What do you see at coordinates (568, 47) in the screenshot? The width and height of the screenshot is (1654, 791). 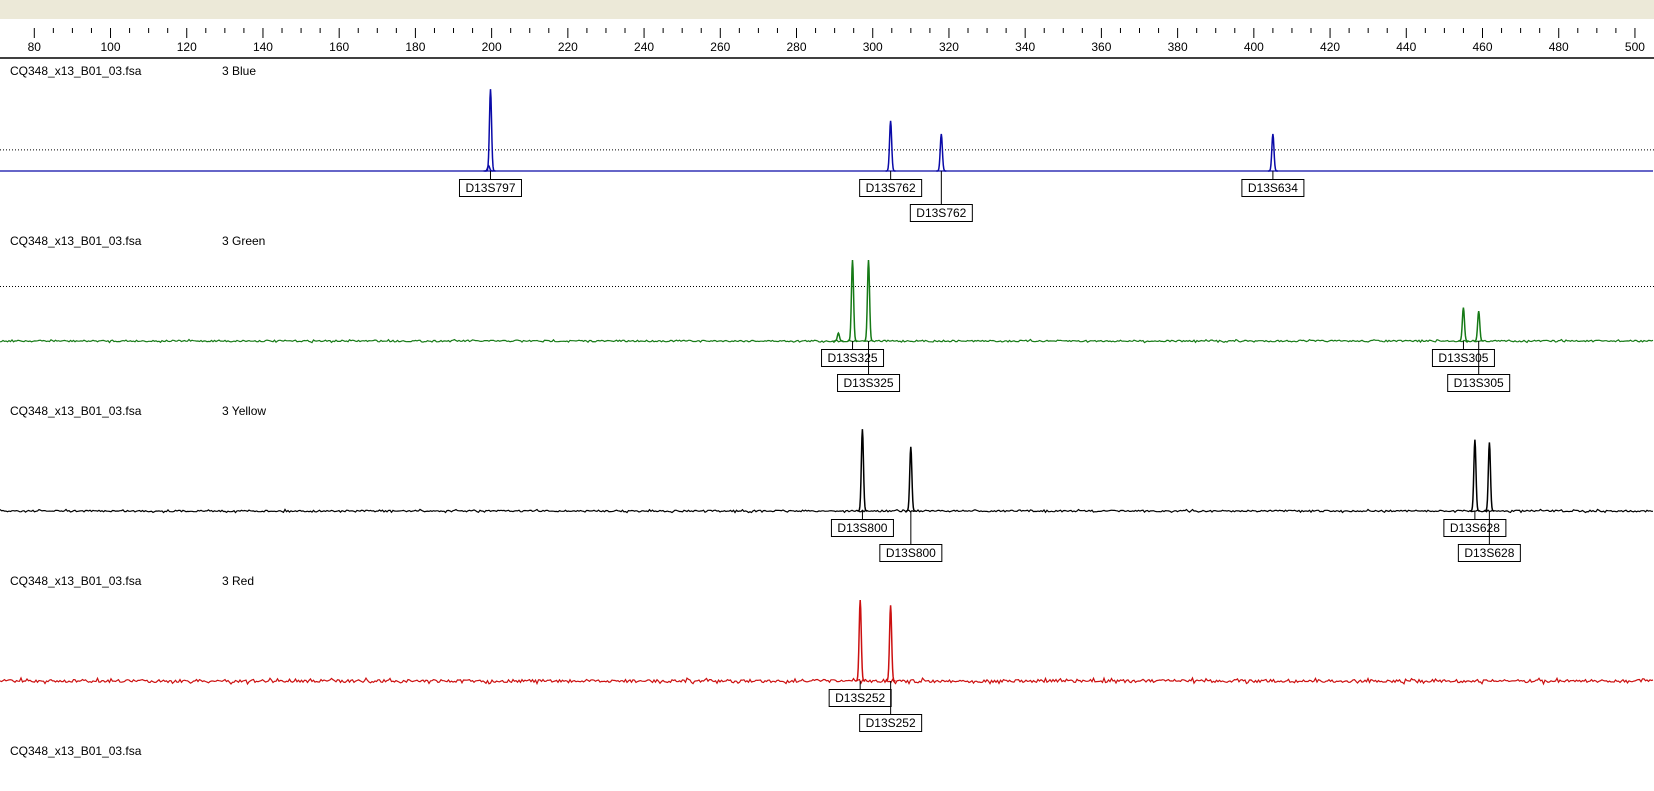 I see `ruler-tick-label: 220` at bounding box center [568, 47].